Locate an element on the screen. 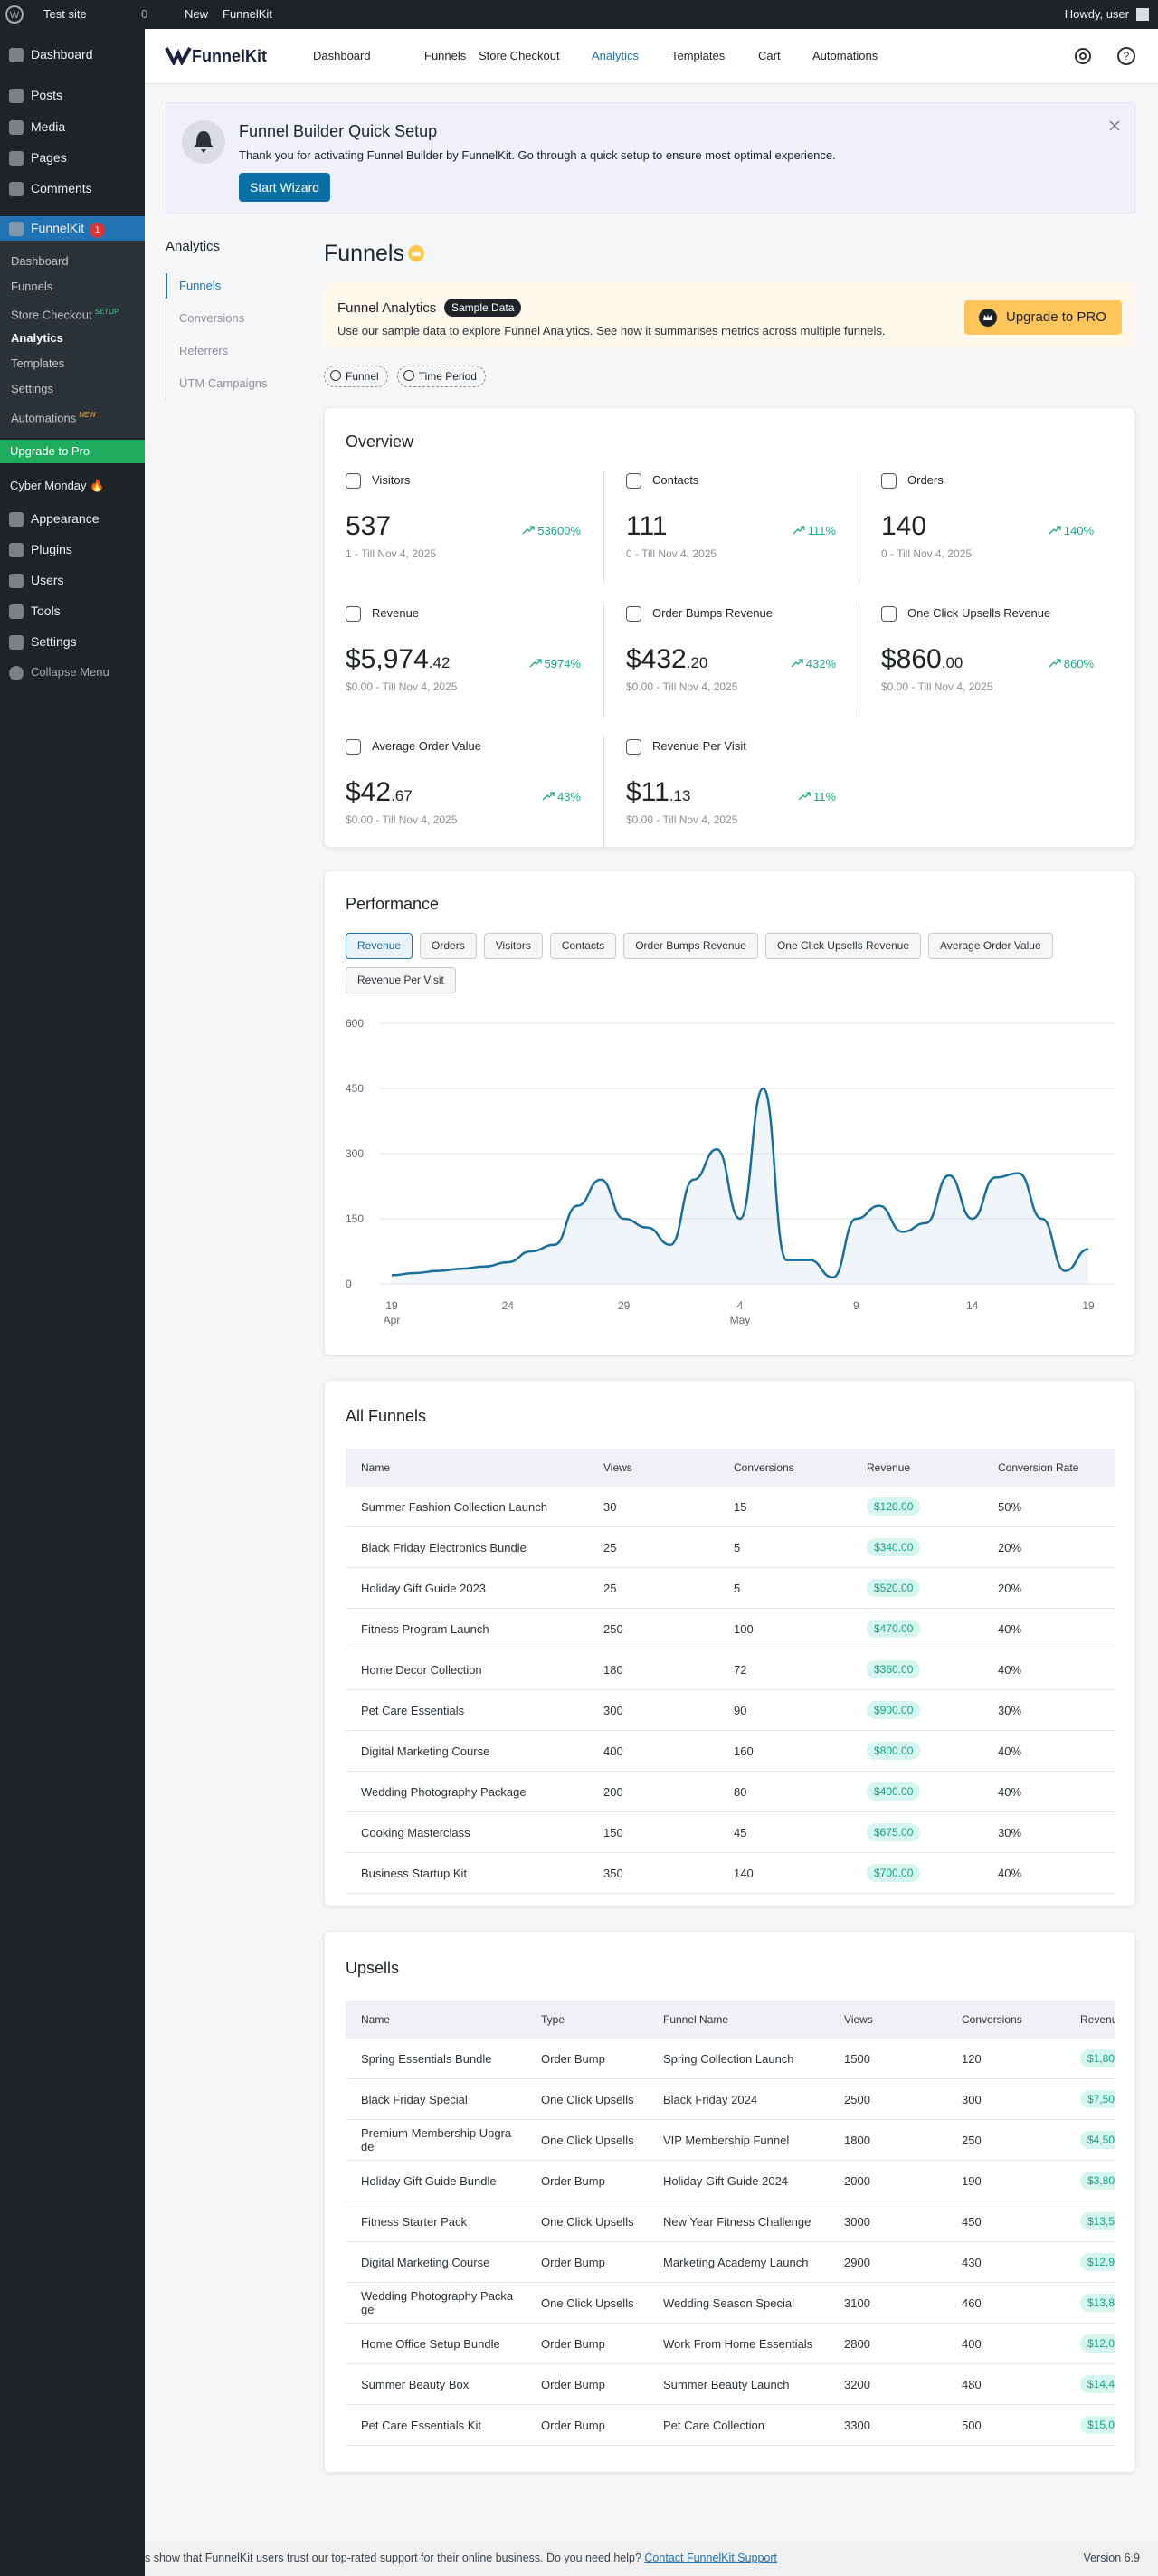 This screenshot has width=1158, height=2576. column-header: Revenue is located at coordinates (1090, 2020).